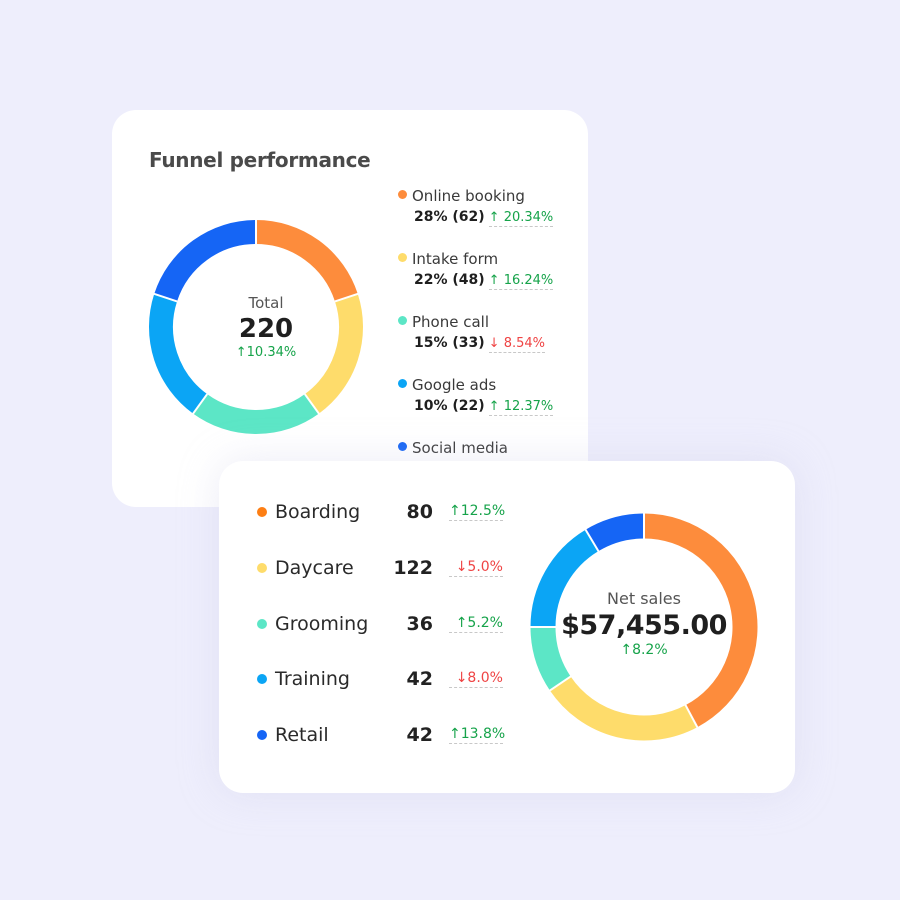 The height and width of the screenshot is (900, 900). I want to click on row-count: 122, so click(413, 568).